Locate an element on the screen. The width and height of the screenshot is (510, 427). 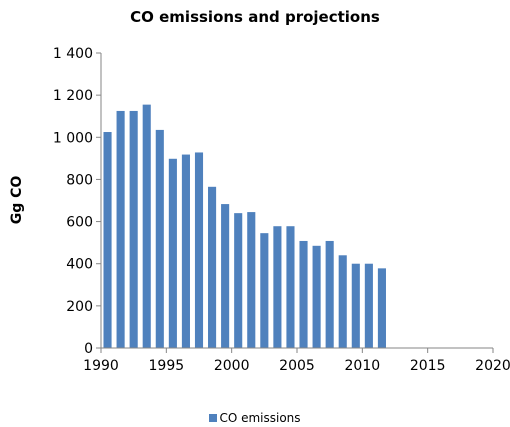
bar-2004 is located at coordinates (290, 287).